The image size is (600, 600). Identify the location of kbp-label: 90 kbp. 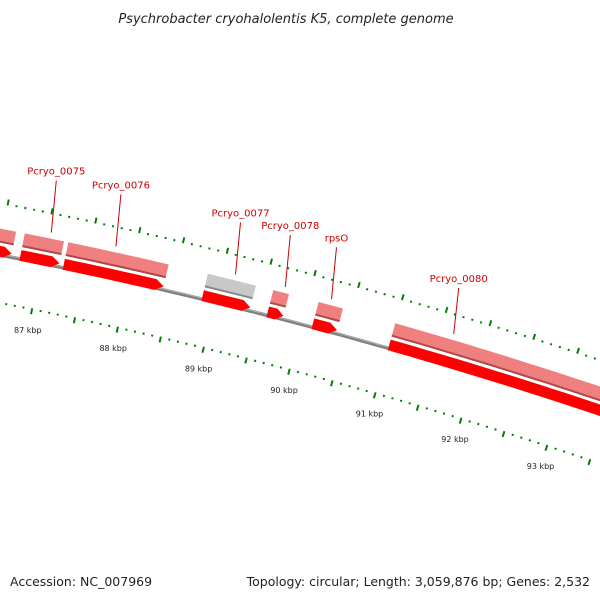
(284, 390).